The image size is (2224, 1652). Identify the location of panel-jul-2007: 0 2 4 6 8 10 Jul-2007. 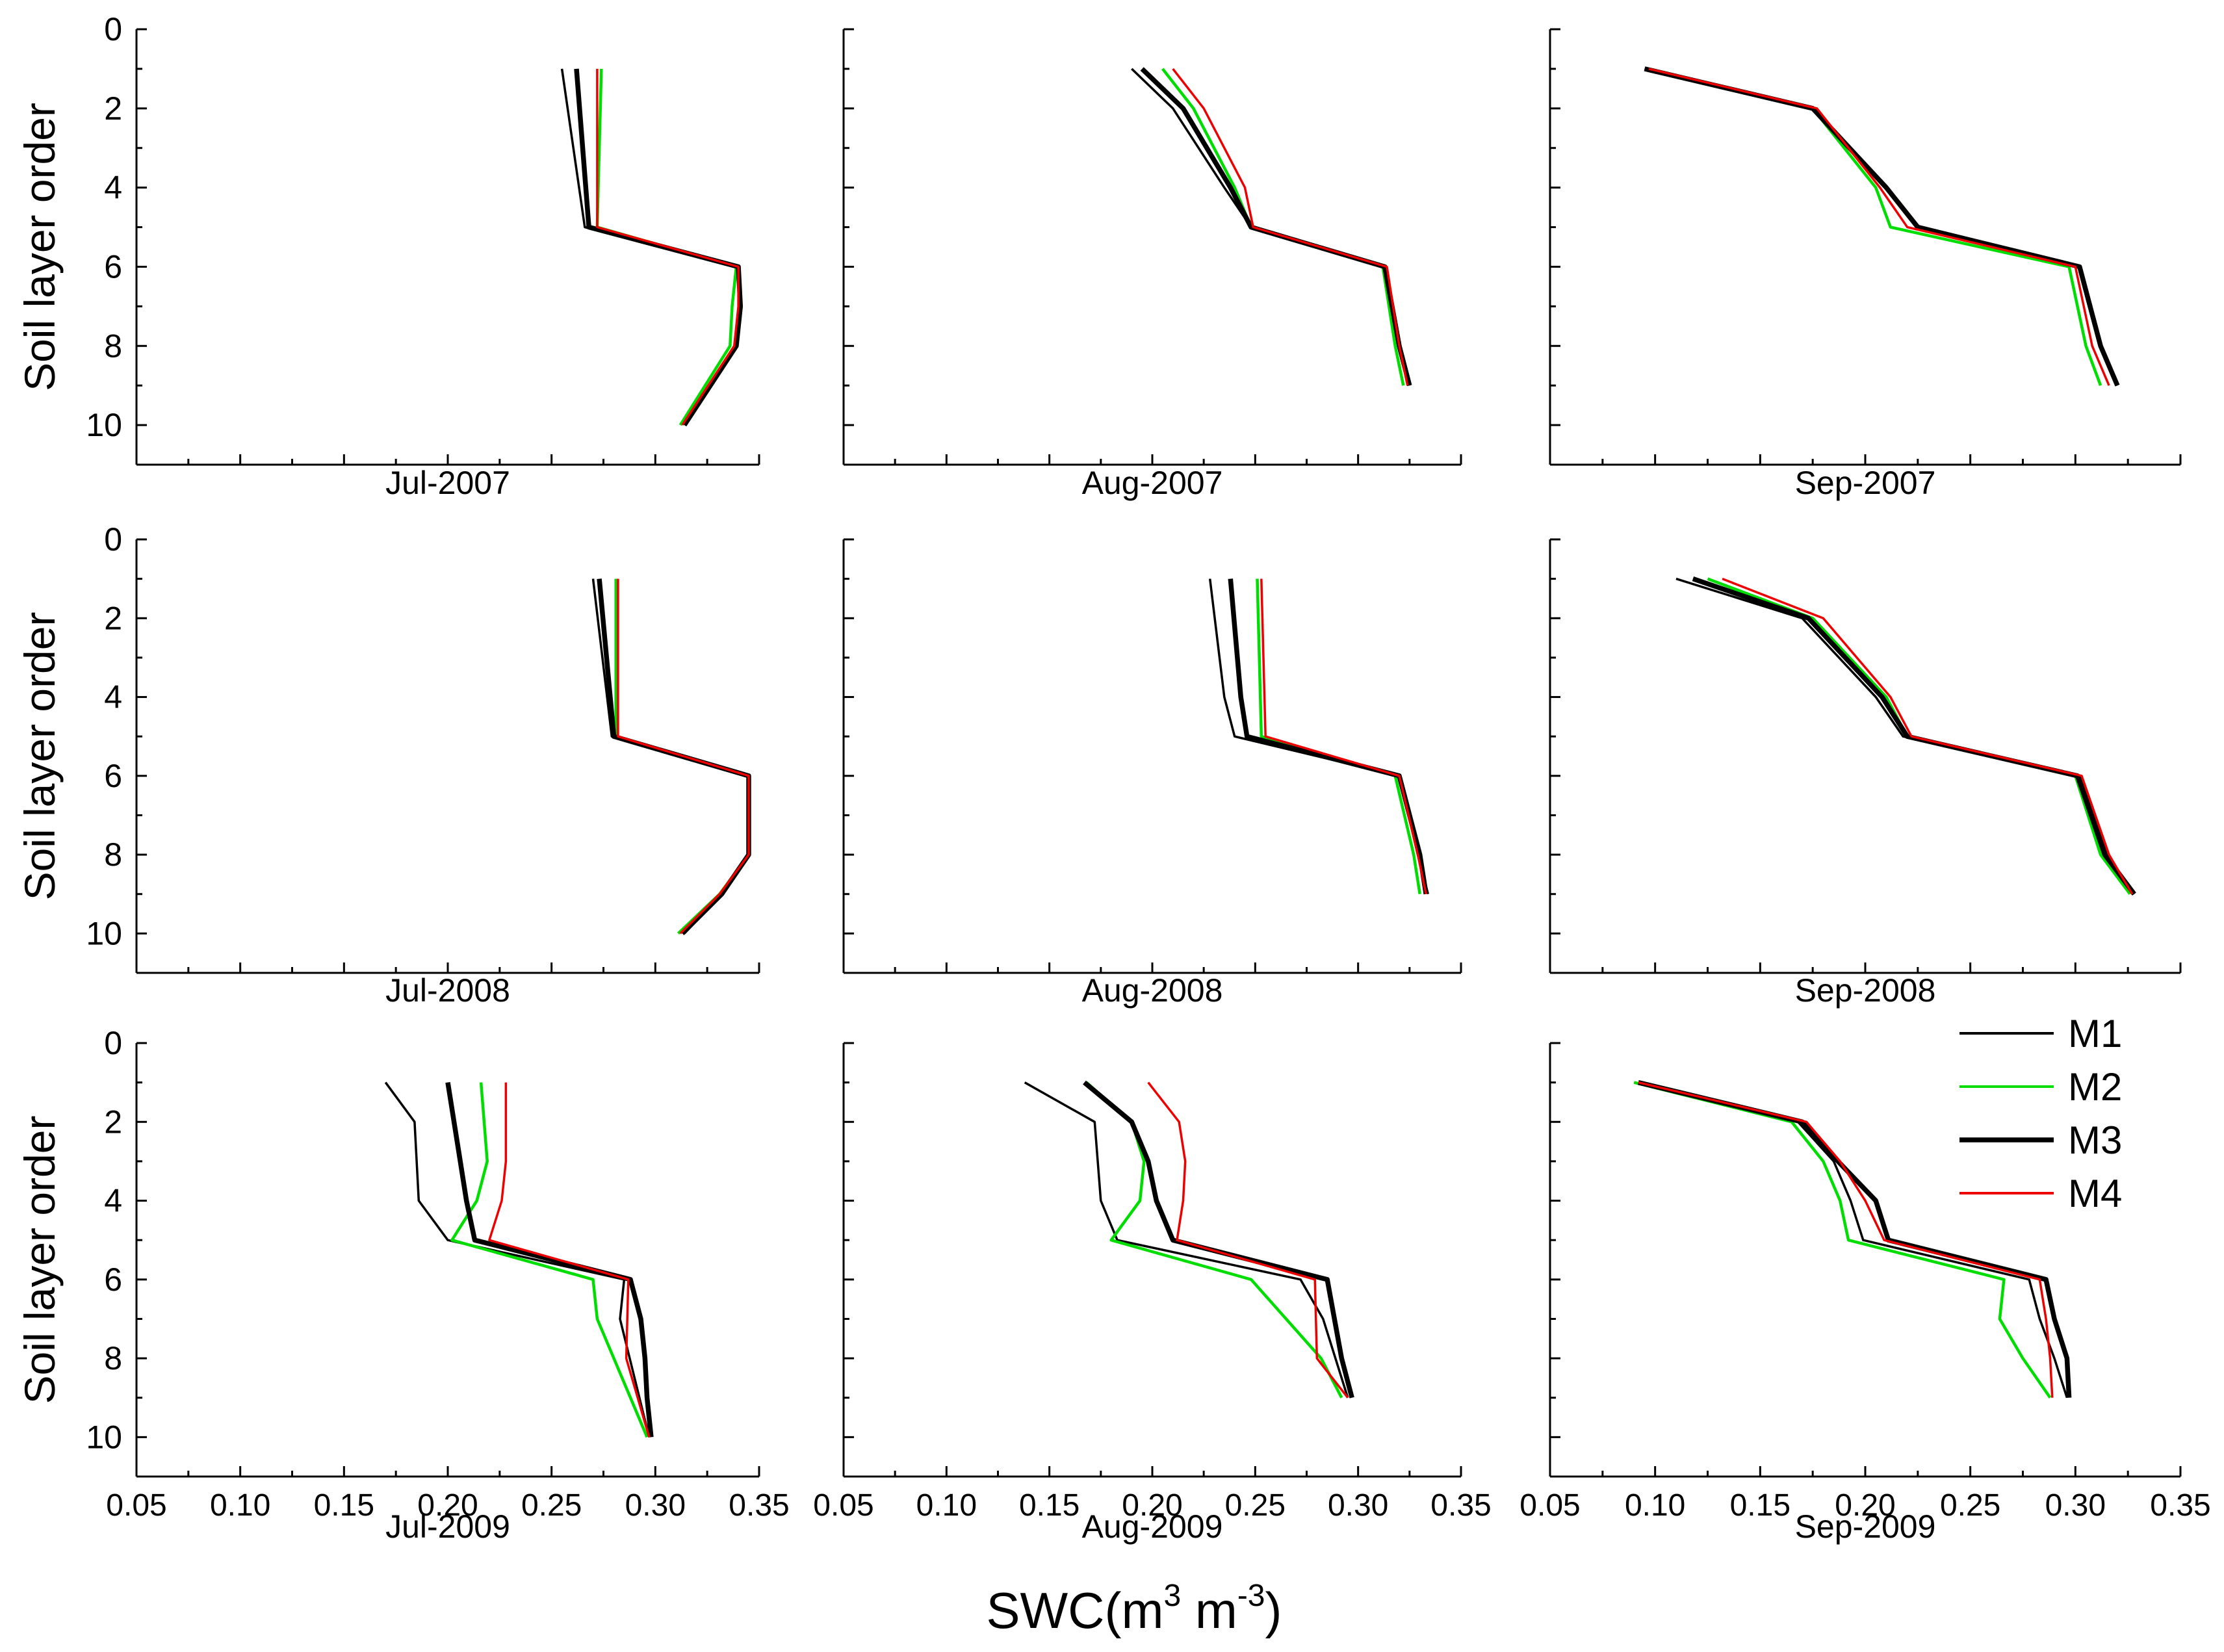
(423, 256).